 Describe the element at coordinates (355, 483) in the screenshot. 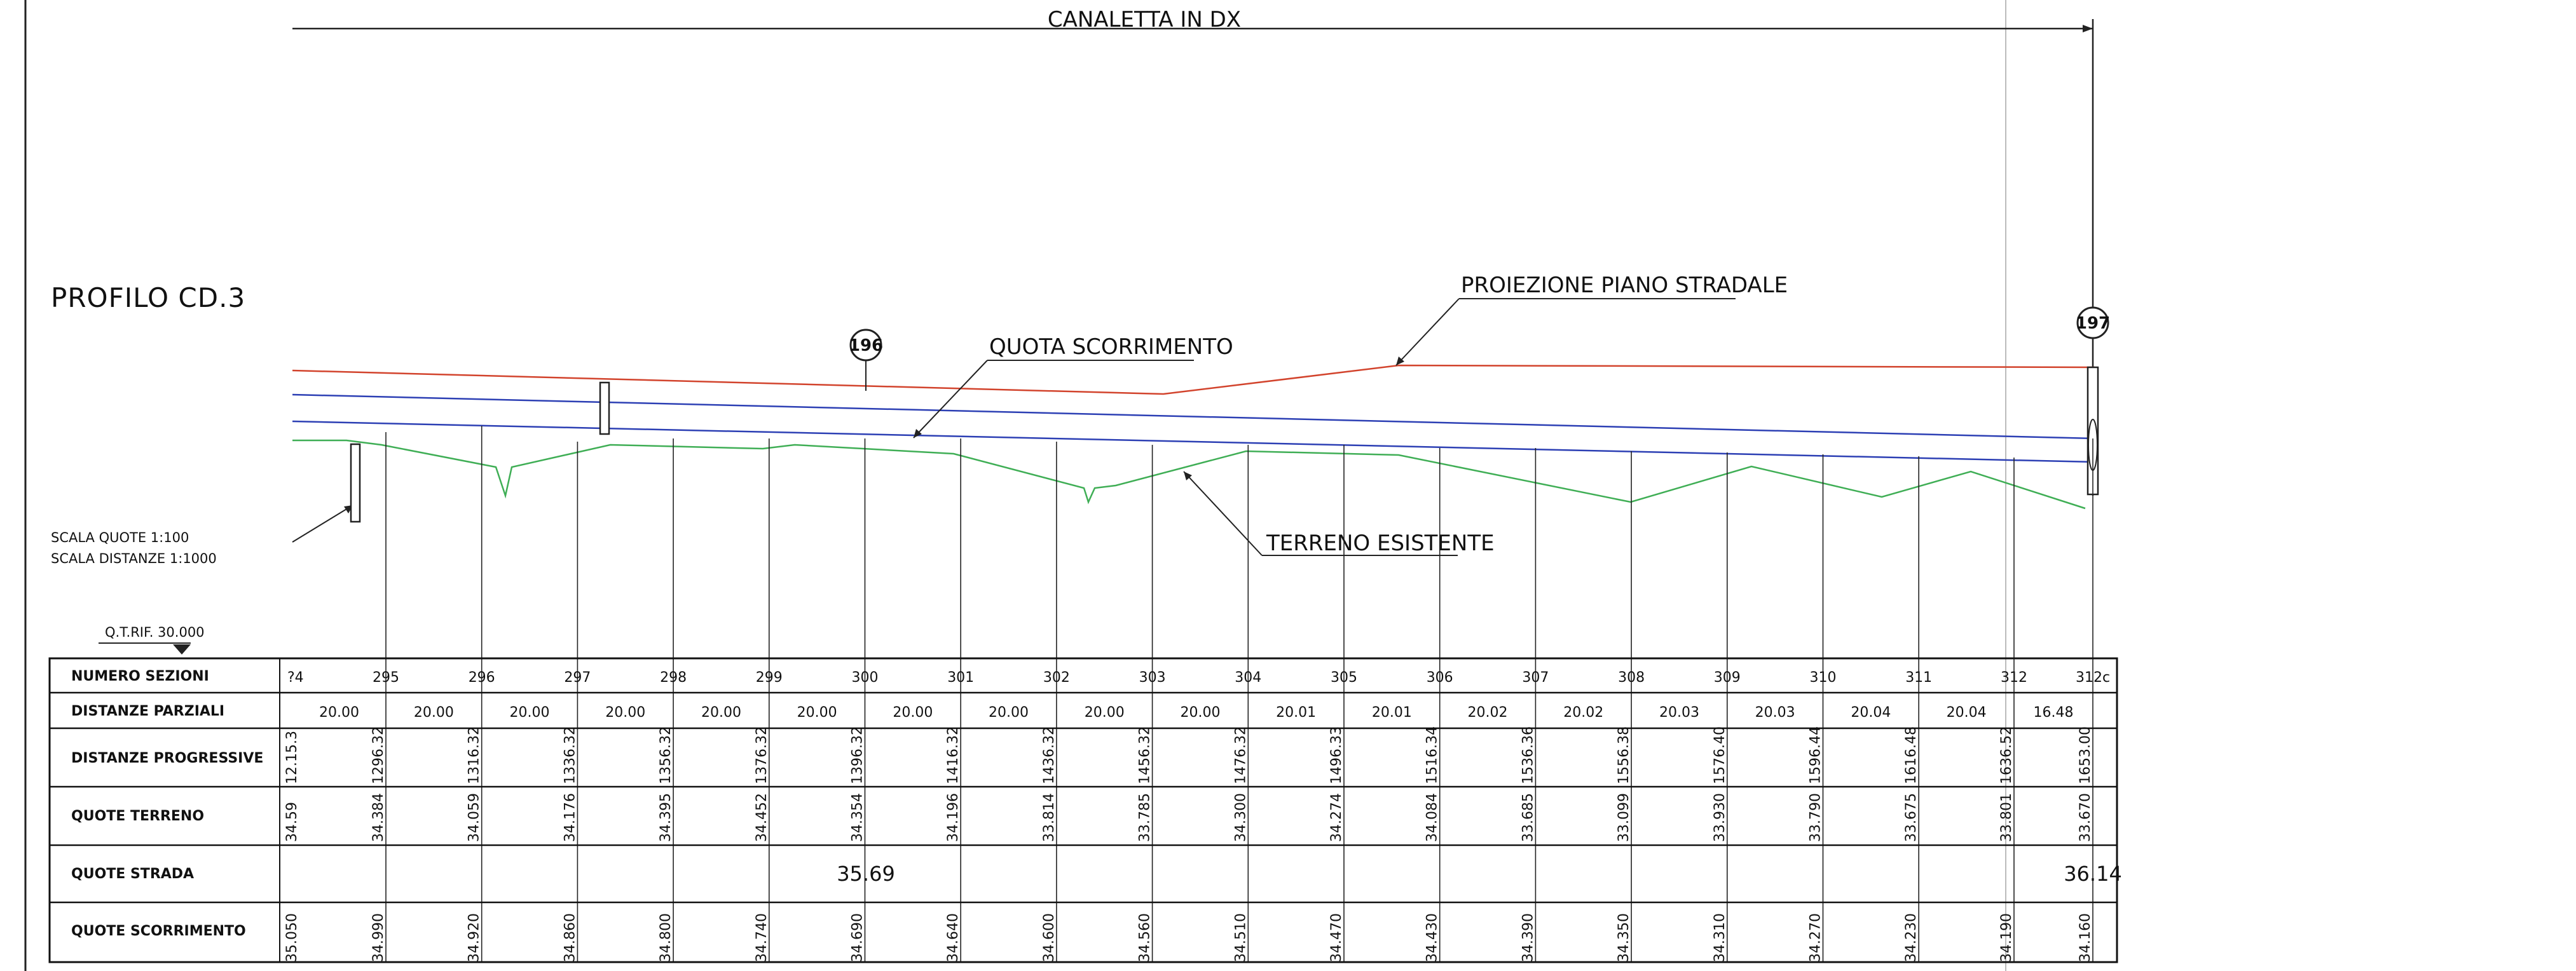

I see `pipe-symbol-left` at that location.